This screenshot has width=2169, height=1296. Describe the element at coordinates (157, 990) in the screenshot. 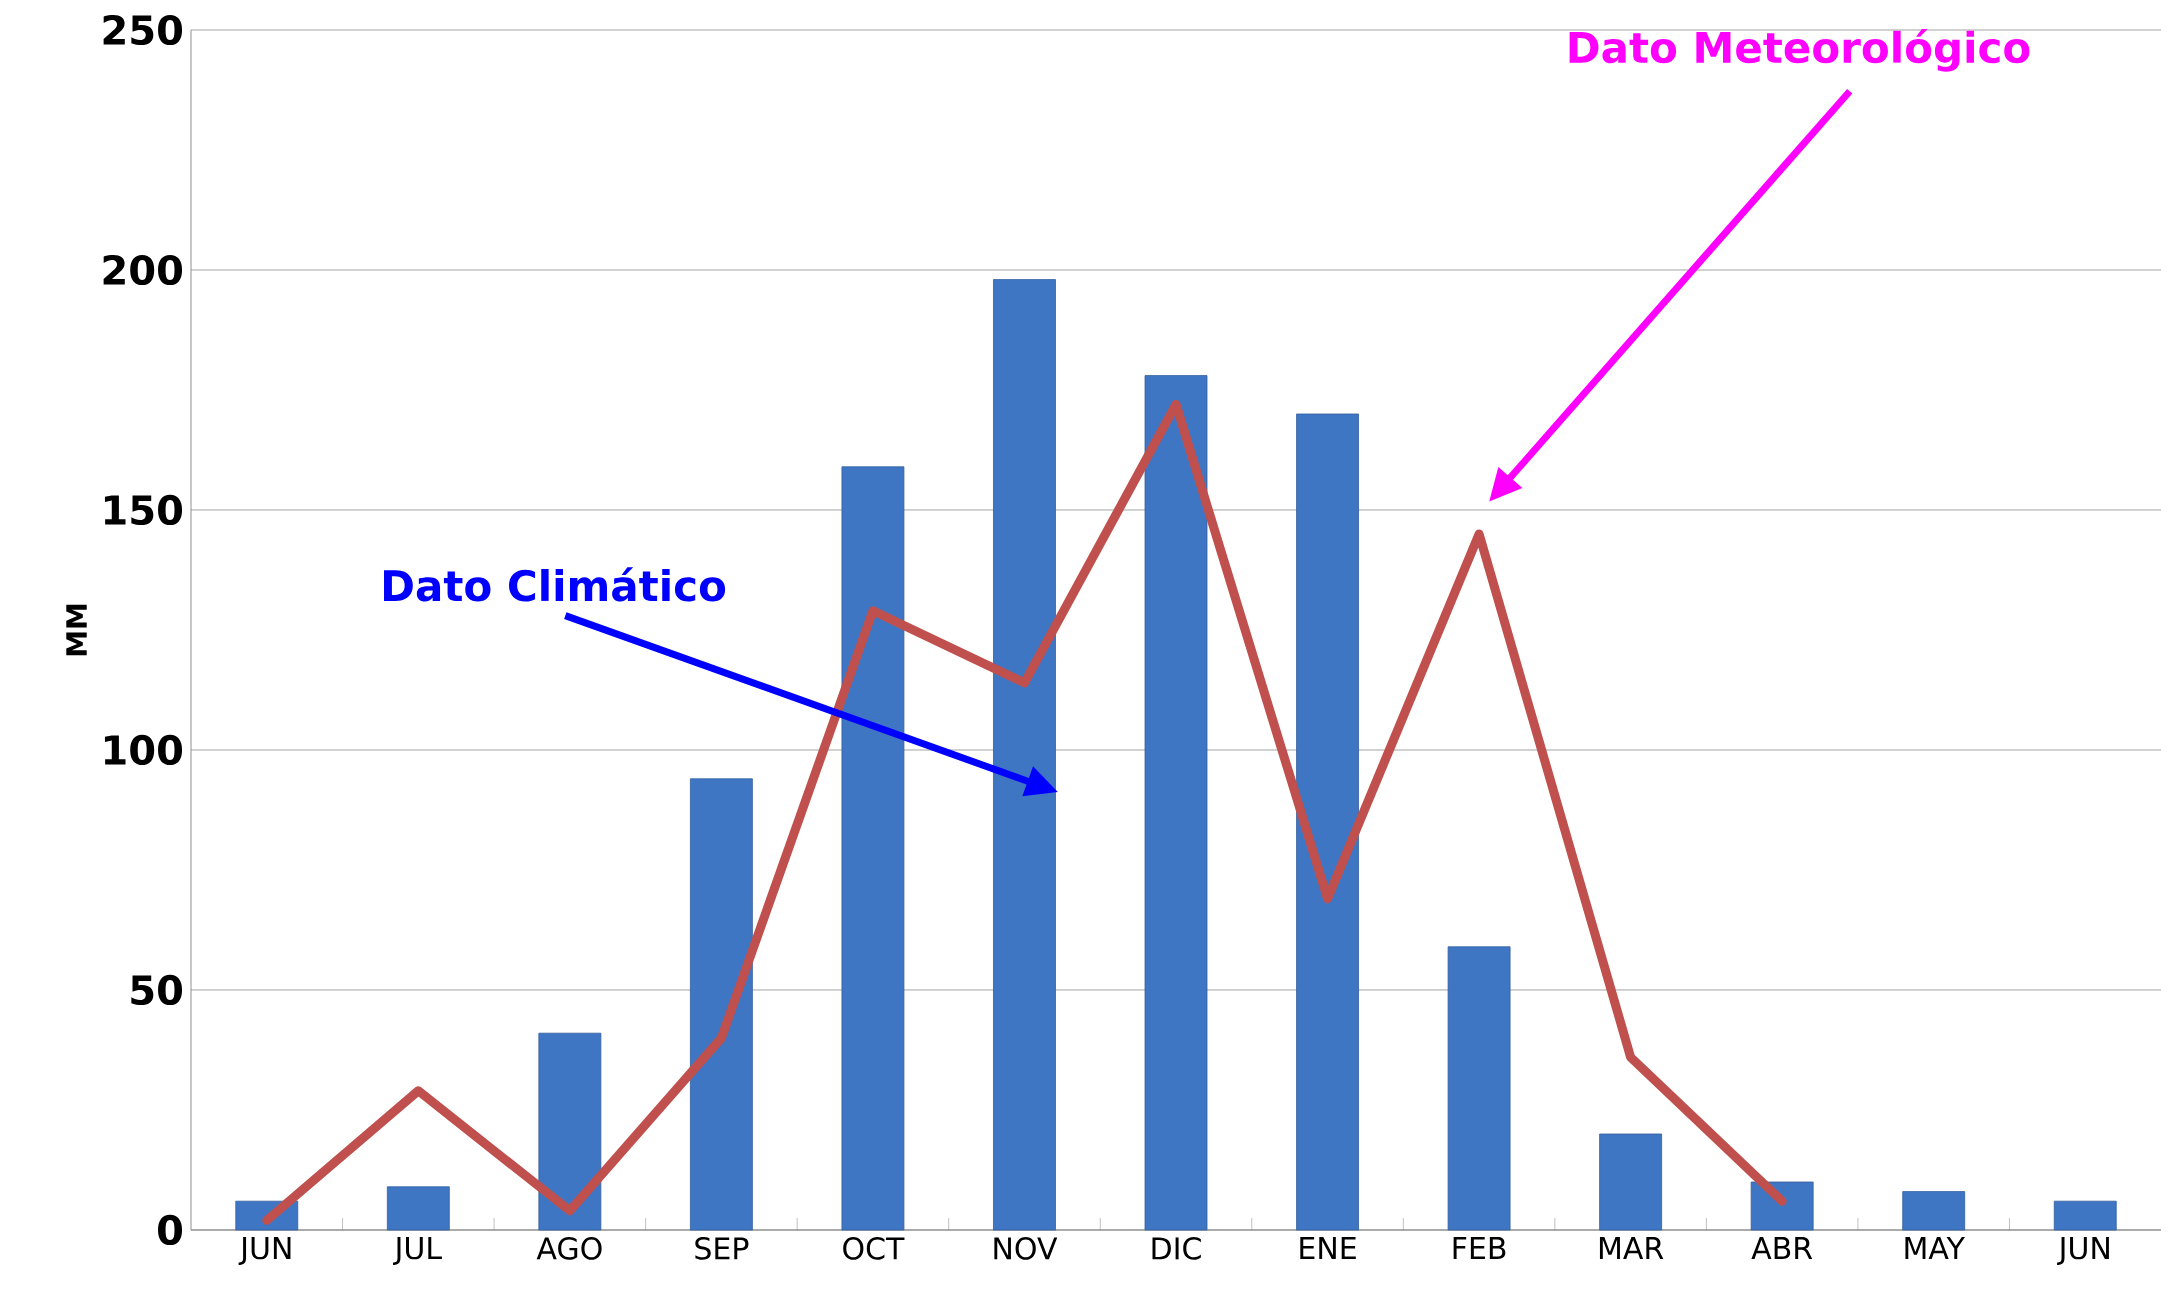

I see `y-tick-label: 50` at that location.